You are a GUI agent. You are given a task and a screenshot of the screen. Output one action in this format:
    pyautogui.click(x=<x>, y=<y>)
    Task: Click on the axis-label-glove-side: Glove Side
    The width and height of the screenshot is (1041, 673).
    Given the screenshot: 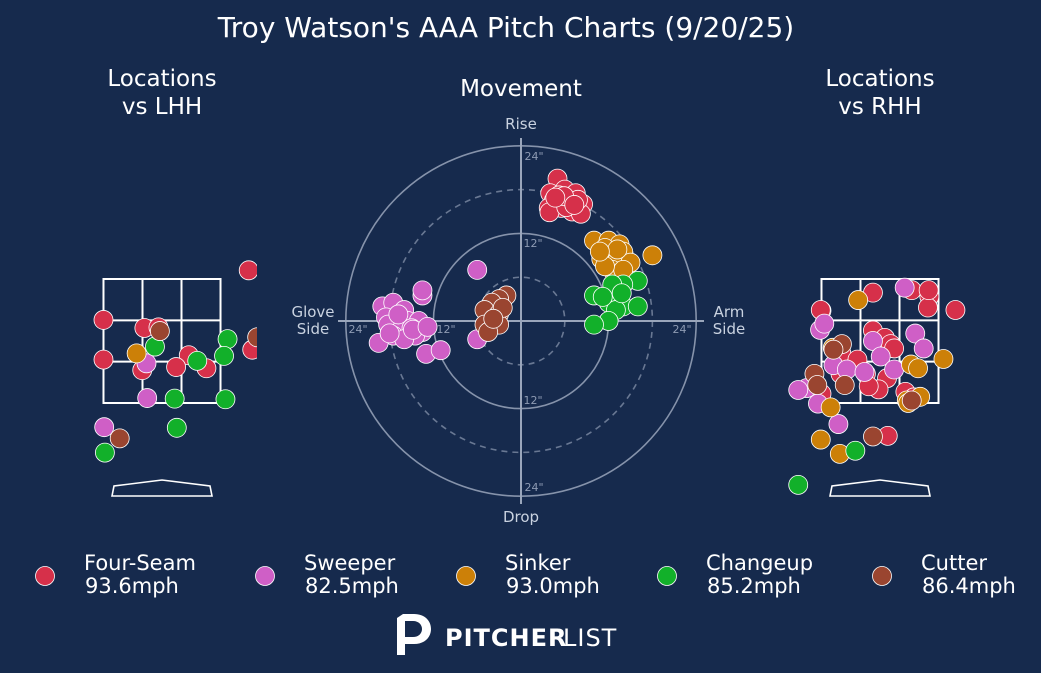 What is the action you would take?
    pyautogui.click(x=312, y=320)
    